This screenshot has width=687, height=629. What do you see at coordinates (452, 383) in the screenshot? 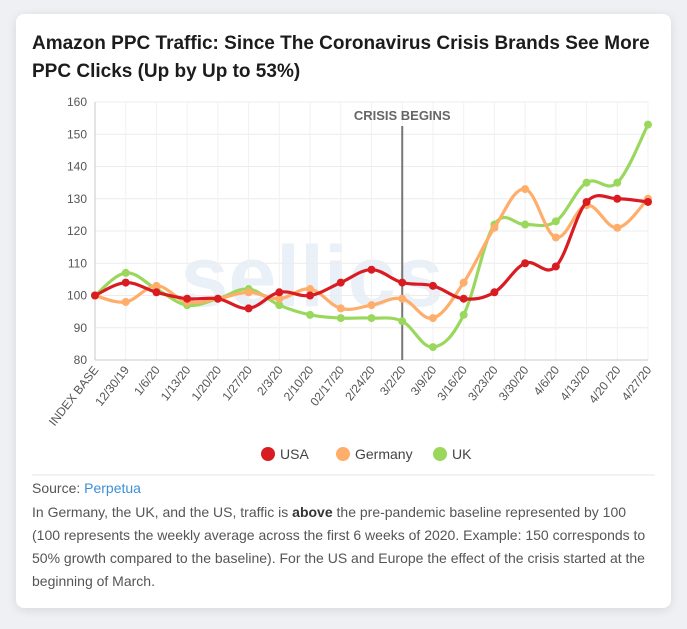
I see `x-tick-label: 3/16/20` at bounding box center [452, 383].